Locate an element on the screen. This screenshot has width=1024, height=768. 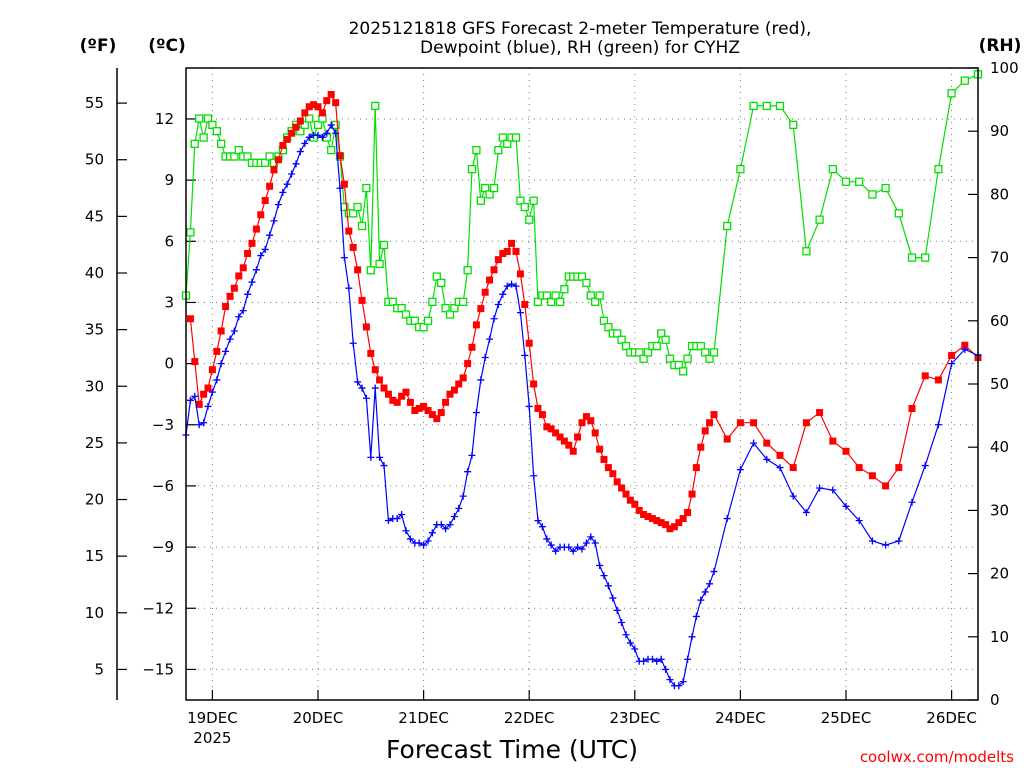
celsius-axis: −15 −12 −9 −6 −3 0 3 6 9 12 is located at coordinates (169, 394).